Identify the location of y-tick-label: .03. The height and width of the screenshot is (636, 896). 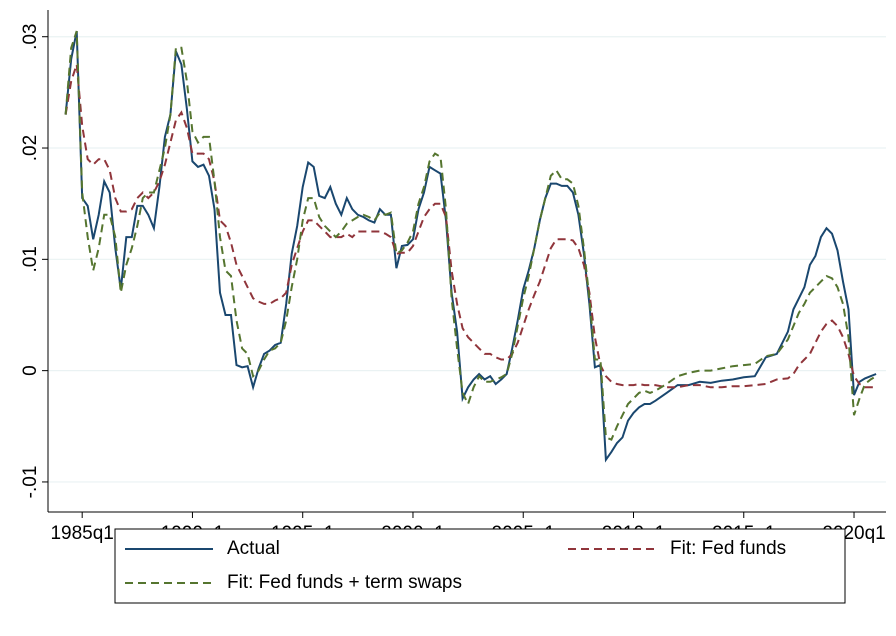
(30, 37).